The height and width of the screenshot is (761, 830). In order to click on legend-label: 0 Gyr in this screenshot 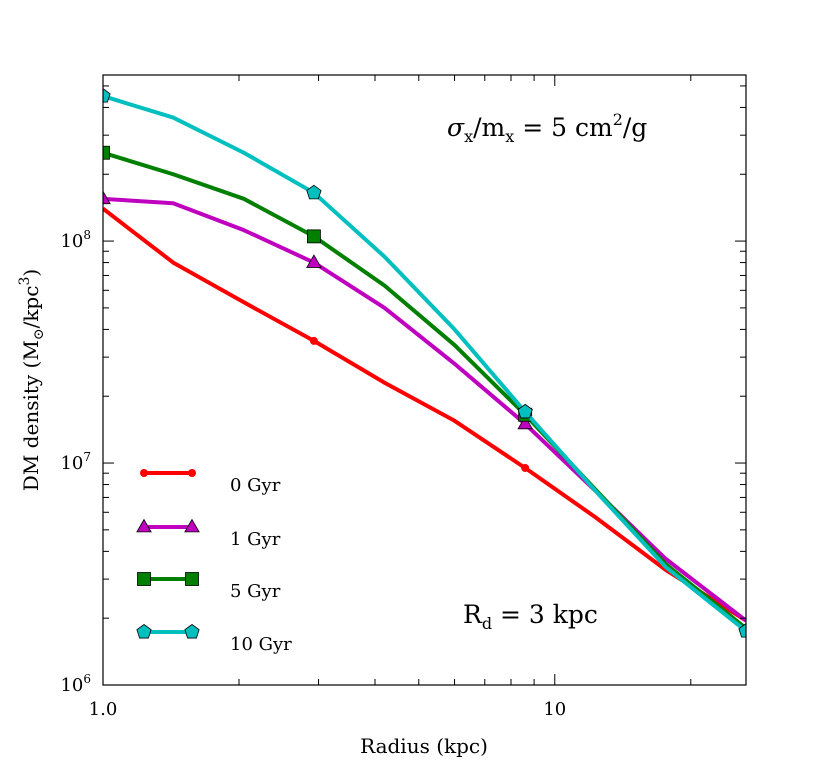, I will do `click(255, 485)`.